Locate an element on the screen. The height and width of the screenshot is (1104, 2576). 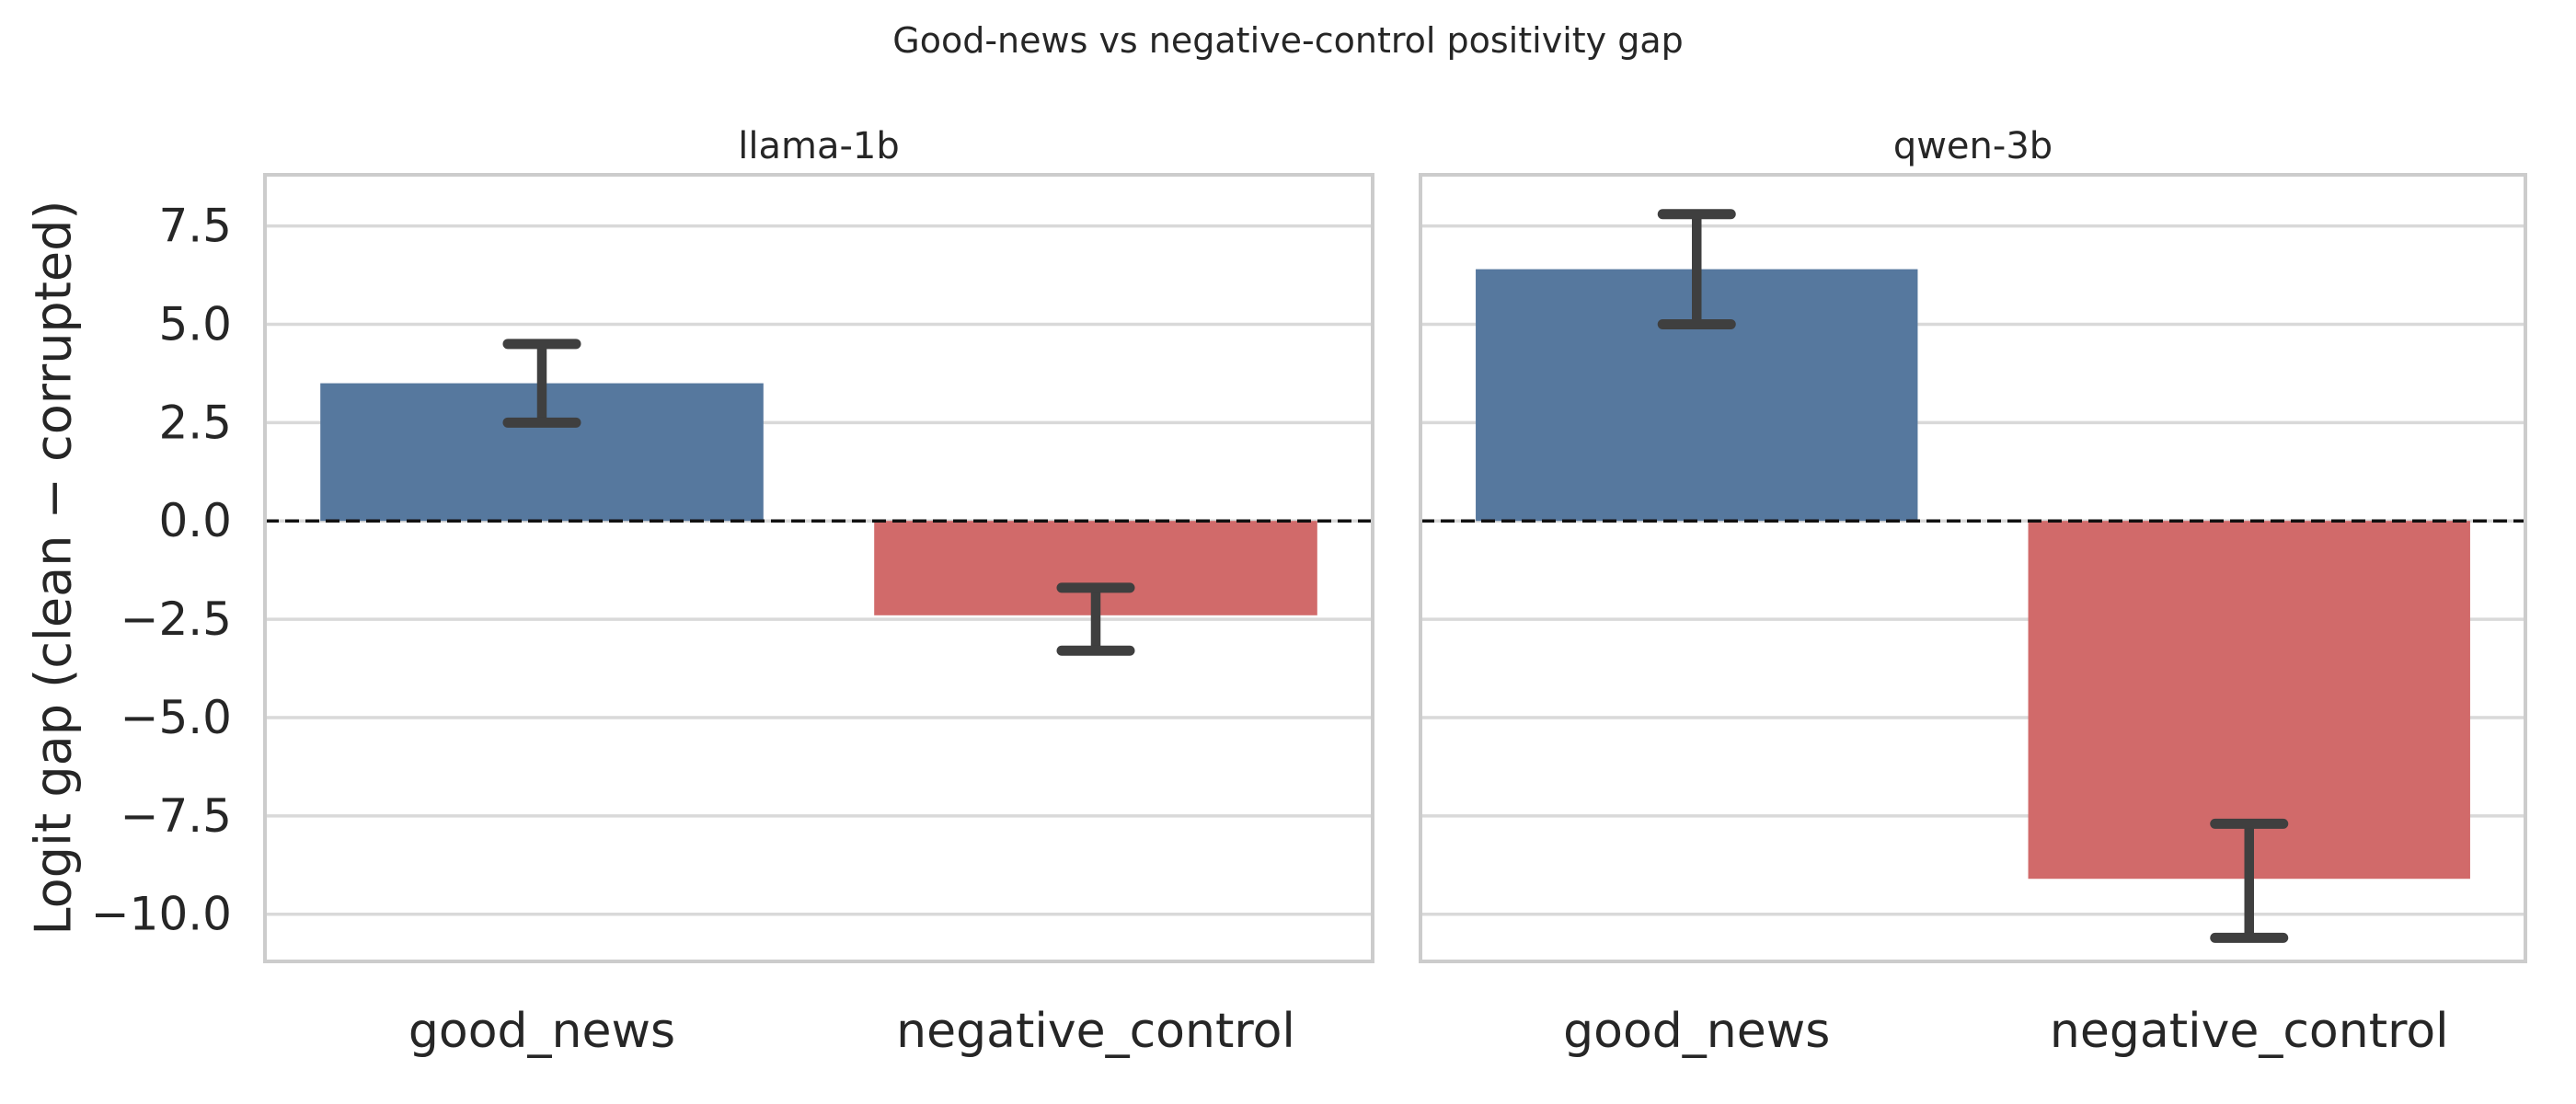
y-tick-label: −7.5 is located at coordinates (176, 816).